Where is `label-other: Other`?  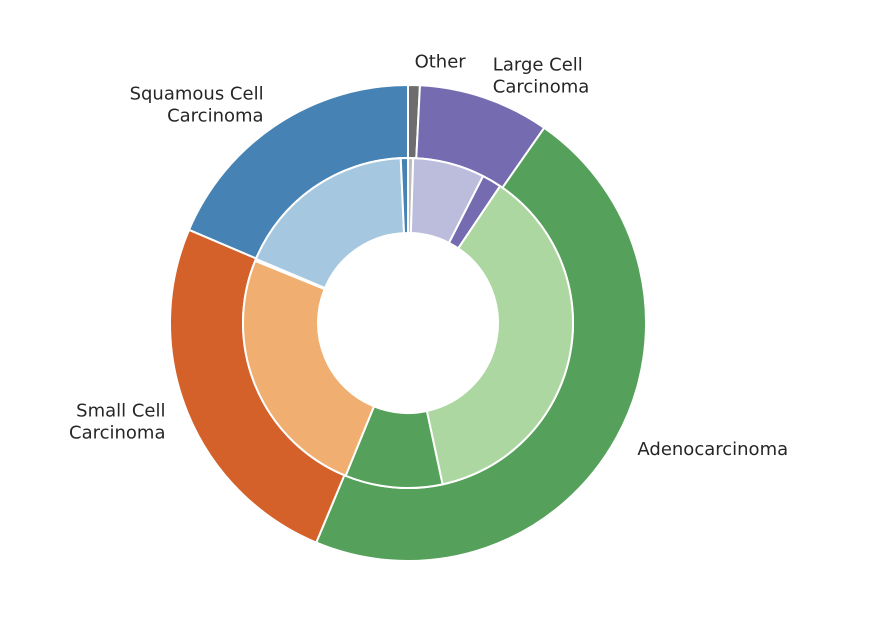
label-other: Other is located at coordinates (441, 61).